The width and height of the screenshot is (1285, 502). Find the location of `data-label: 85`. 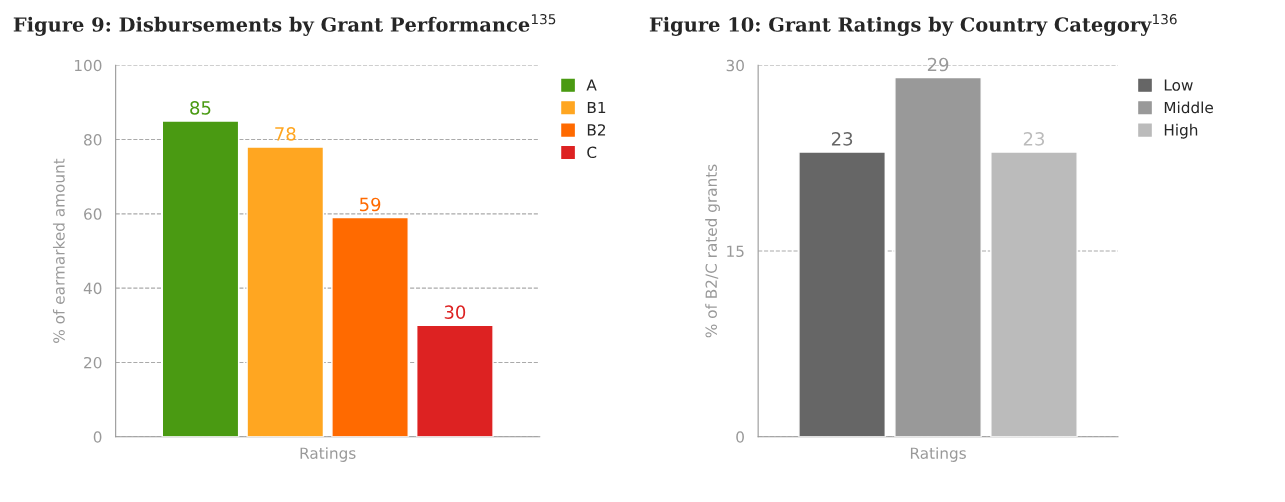

data-label: 85 is located at coordinates (200, 108).